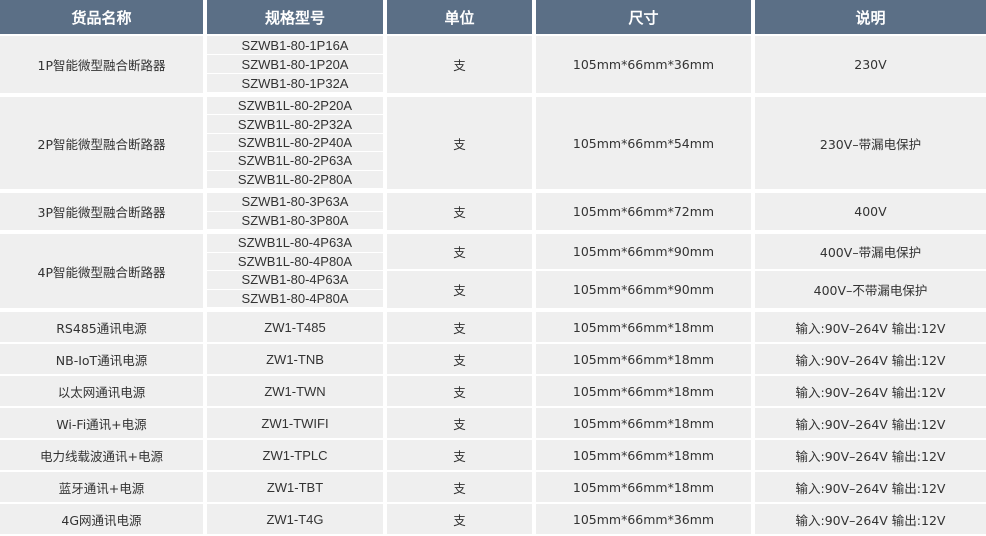  I want to click on description: 400V, so click(870, 211).